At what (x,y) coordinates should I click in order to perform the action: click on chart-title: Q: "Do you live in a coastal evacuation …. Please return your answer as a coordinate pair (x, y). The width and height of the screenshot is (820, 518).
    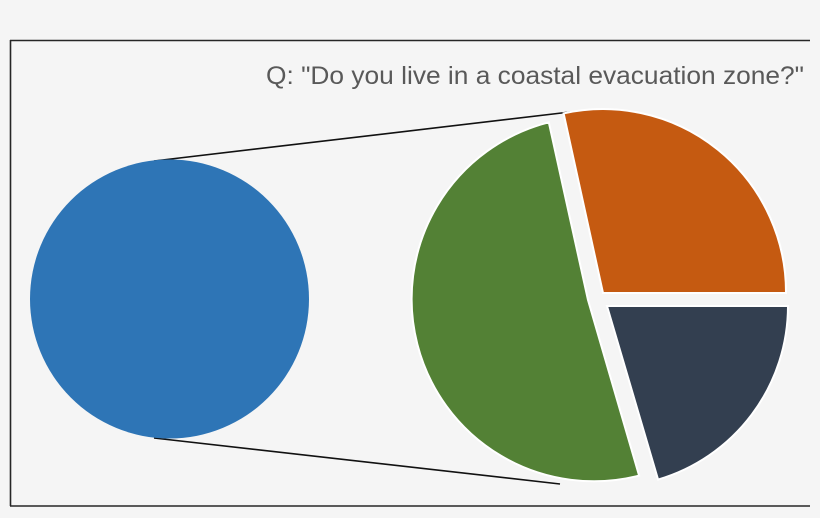
    Looking at the image, I should click on (535, 76).